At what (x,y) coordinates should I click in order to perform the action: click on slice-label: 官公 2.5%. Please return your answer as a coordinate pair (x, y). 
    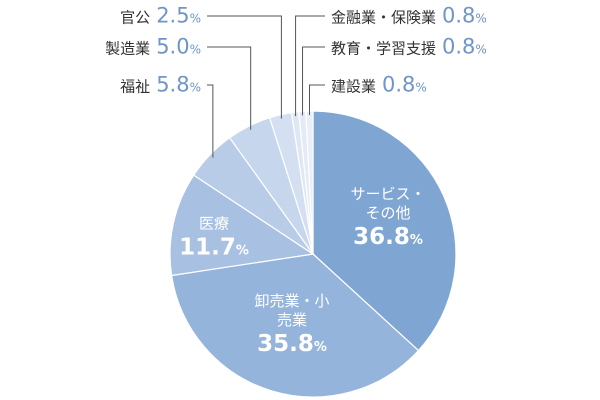
    Looking at the image, I should click on (160, 15).